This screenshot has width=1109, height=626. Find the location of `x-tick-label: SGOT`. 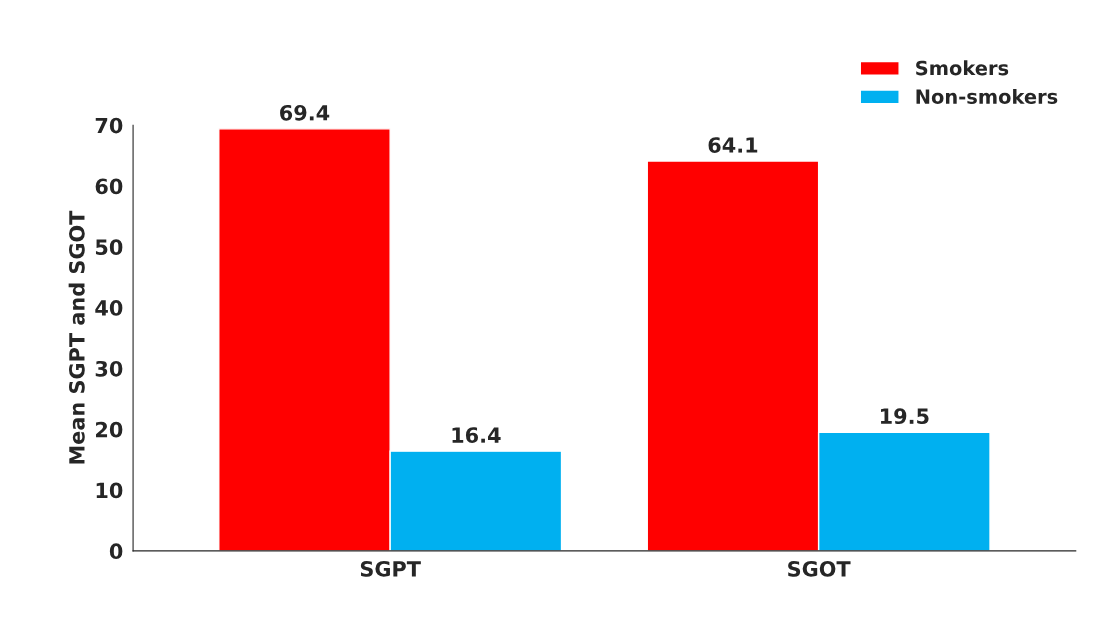

x-tick-label: SGOT is located at coordinates (819, 568).